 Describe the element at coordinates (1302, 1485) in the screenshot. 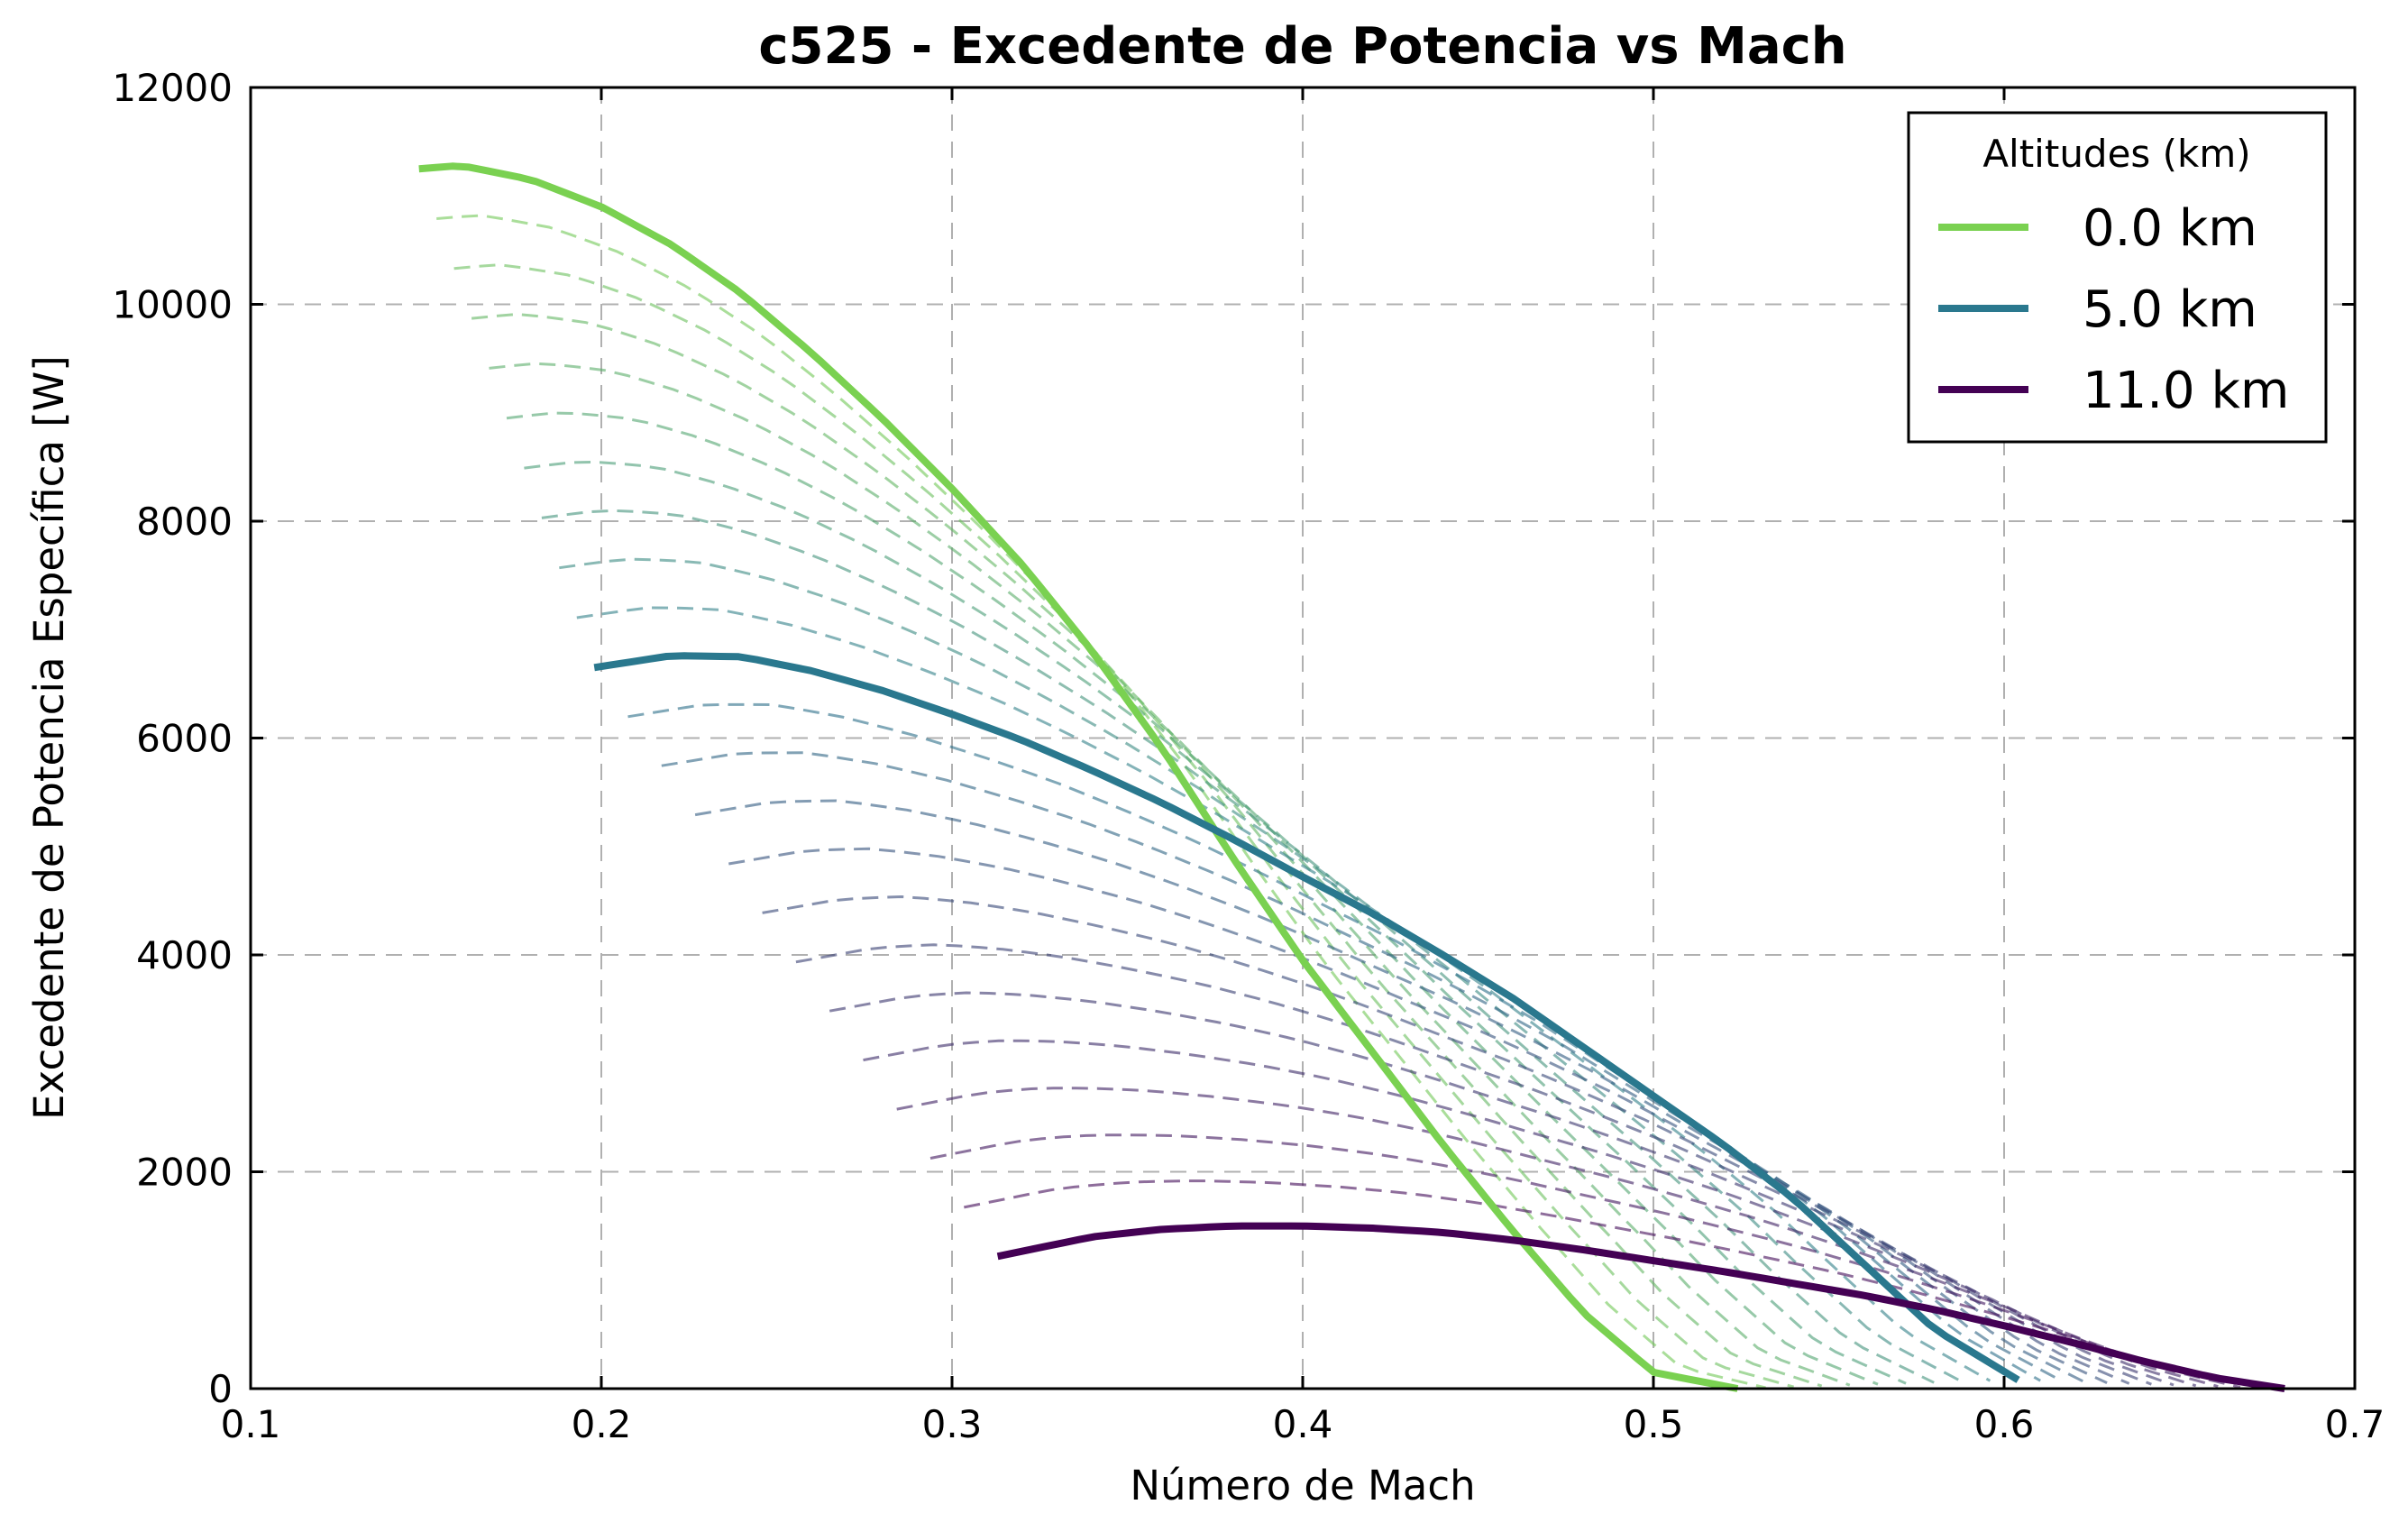

I see `x-axis-label: Número de Mach` at that location.